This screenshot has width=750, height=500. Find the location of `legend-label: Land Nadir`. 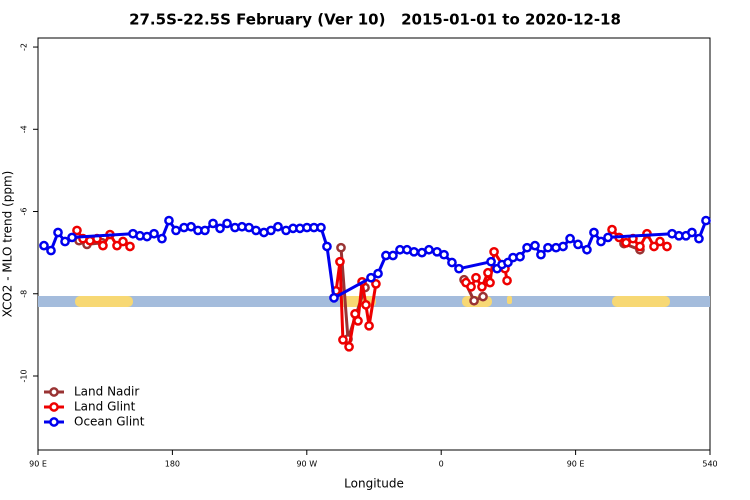

legend-label: Land Nadir is located at coordinates (106, 392).